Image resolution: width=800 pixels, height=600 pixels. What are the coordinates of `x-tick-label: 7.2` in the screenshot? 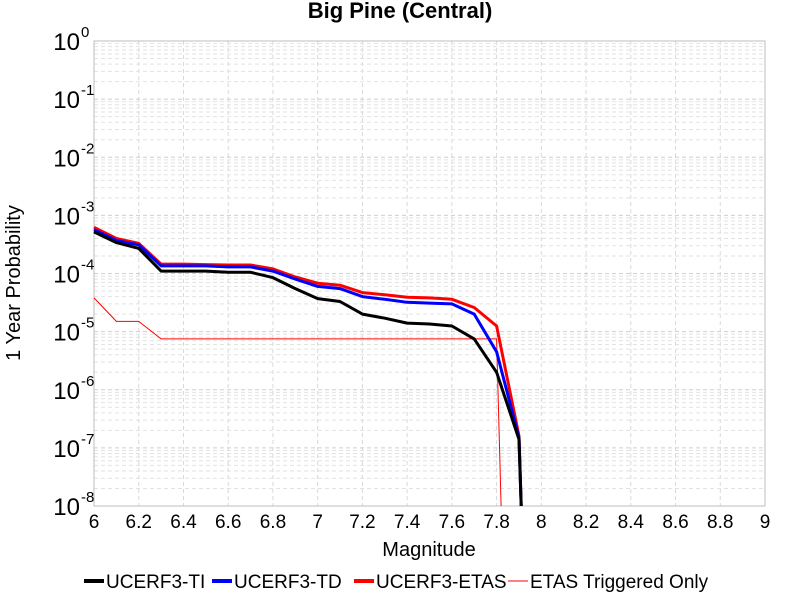 It's located at (362, 522).